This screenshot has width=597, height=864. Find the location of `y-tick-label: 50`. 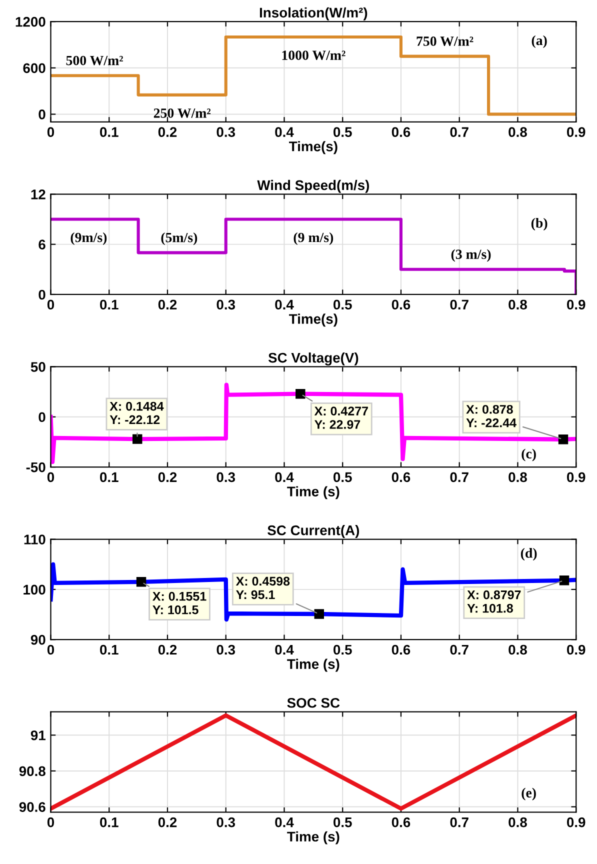

y-tick-label: 50 is located at coordinates (38, 367).